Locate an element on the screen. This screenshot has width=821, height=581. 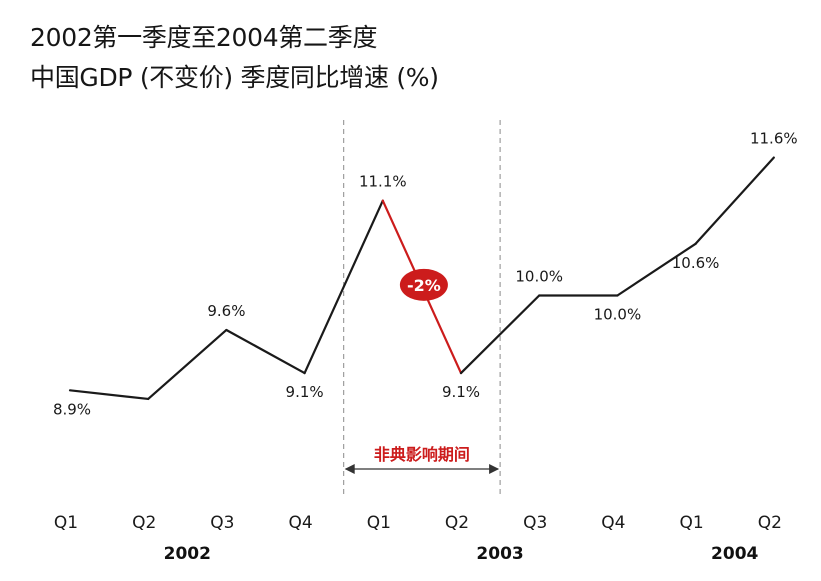
chart-title-line-2: 中国GDP (不变价) 季度同比增速 (%) is located at coordinates (234, 77).